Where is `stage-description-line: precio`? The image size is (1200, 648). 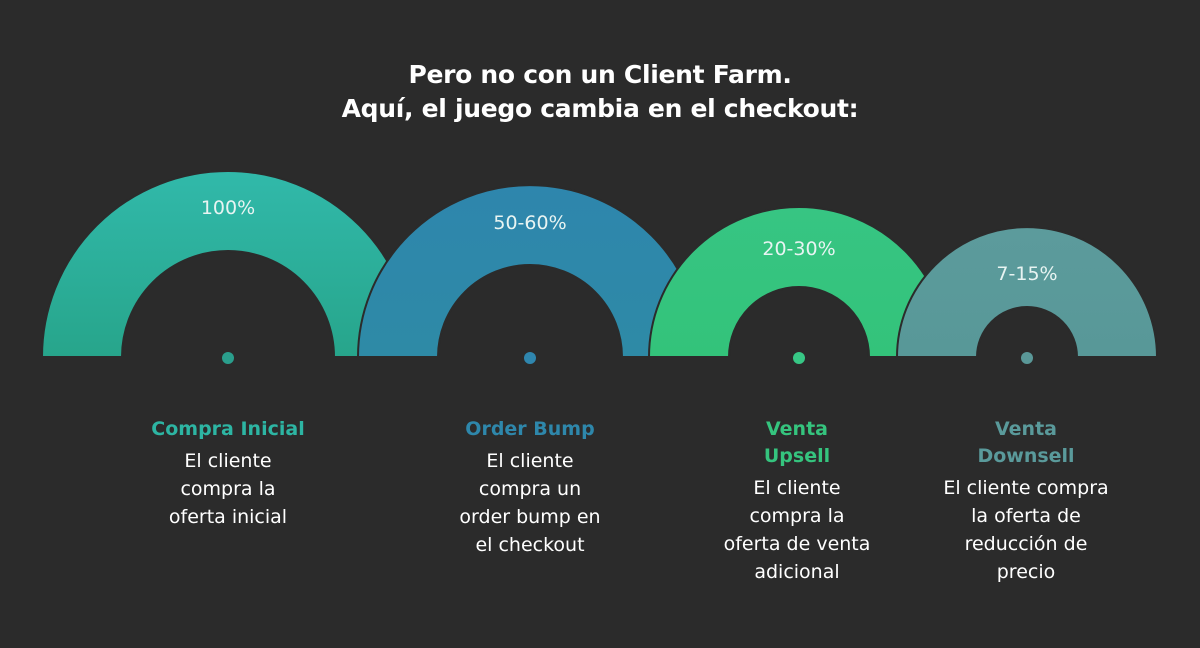 stage-description-line: precio is located at coordinates (1026, 572).